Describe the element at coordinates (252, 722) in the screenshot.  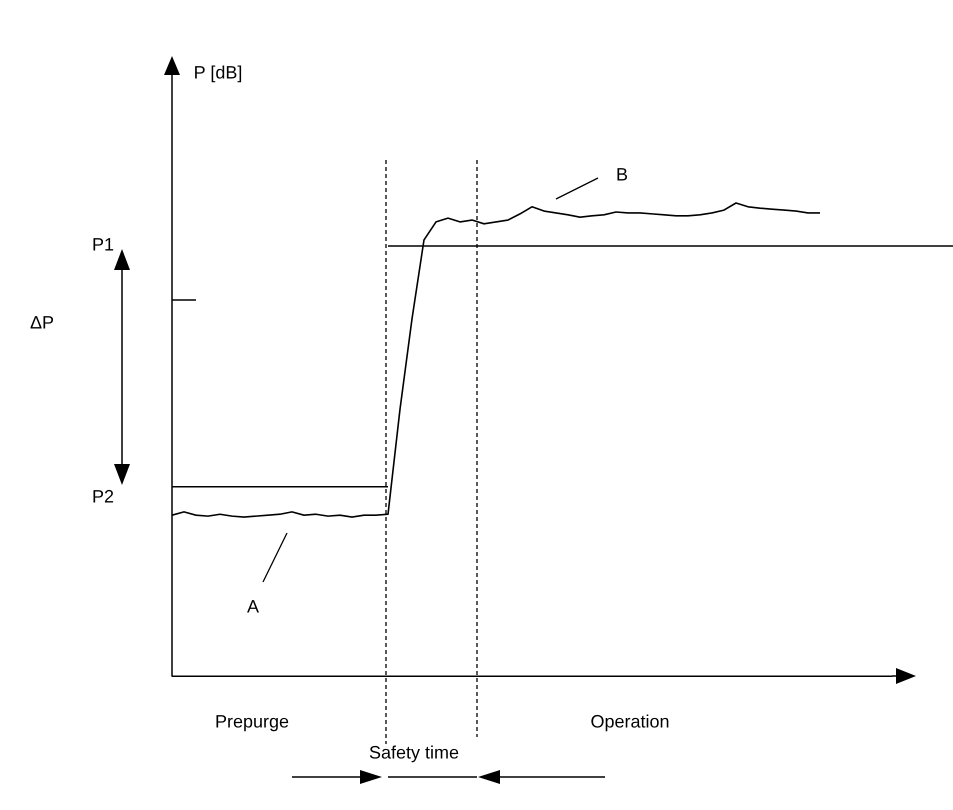
I see `text: Prepurge` at that location.